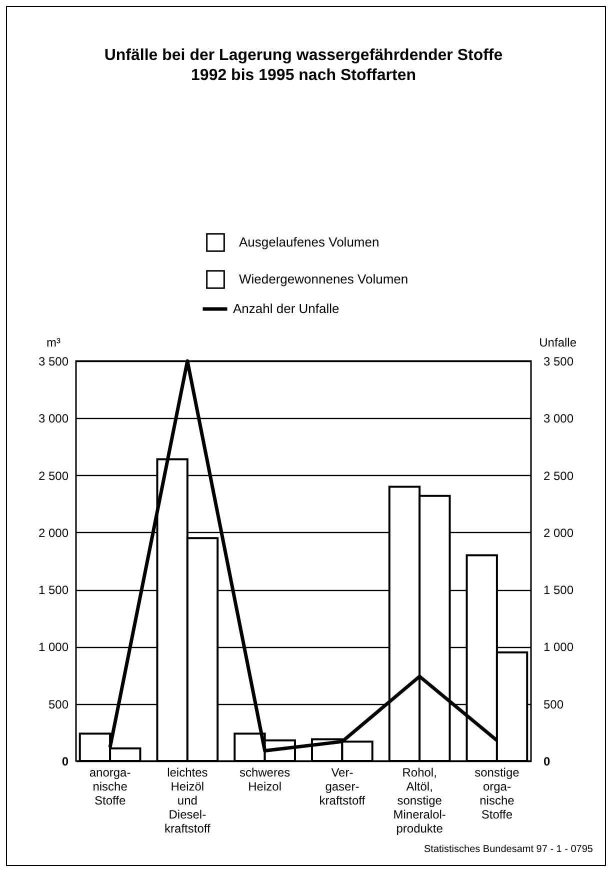  Describe the element at coordinates (558, 343) in the screenshot. I see `y2-axis-title: Unfalle` at that location.